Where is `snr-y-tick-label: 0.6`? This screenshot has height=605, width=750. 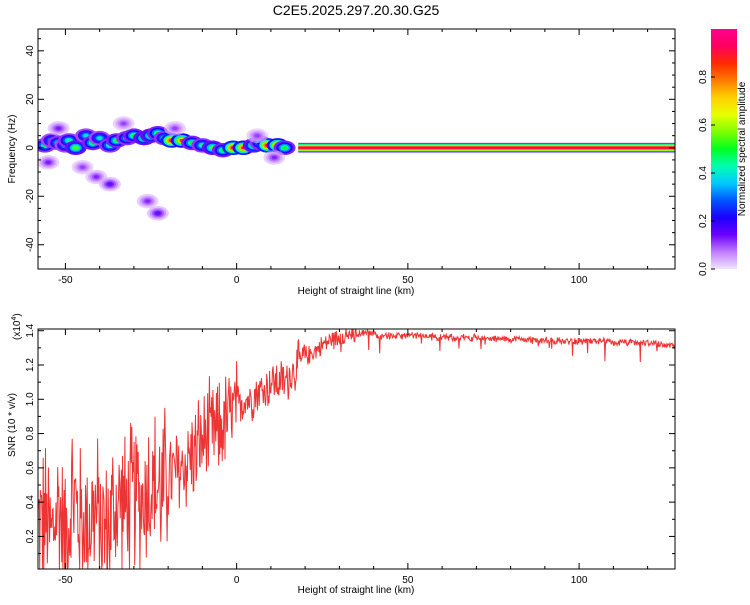
snr-y-tick-label: 0.6 is located at coordinates (30, 467).